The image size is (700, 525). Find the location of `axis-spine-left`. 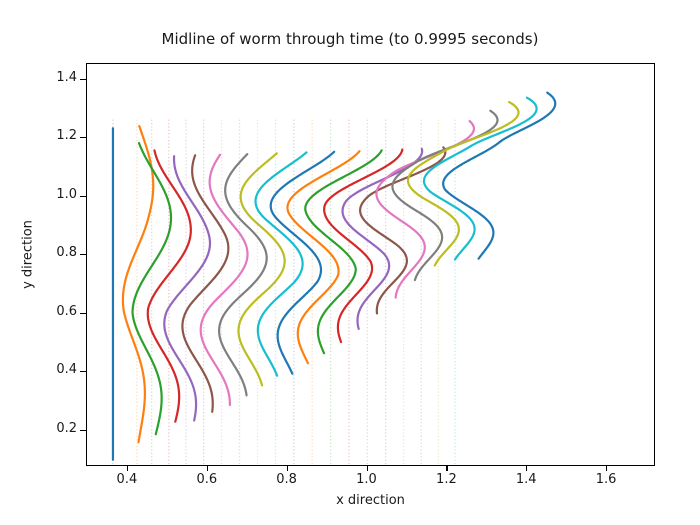

axis-spine-left is located at coordinates (87, 264).